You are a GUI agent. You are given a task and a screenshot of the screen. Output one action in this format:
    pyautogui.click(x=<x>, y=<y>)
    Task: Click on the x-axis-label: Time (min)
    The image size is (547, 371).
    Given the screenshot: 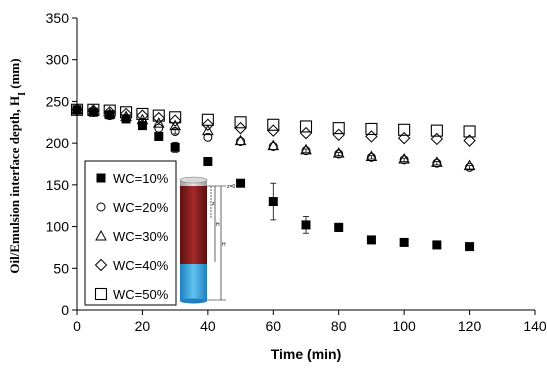 What is the action you would take?
    pyautogui.click(x=306, y=354)
    